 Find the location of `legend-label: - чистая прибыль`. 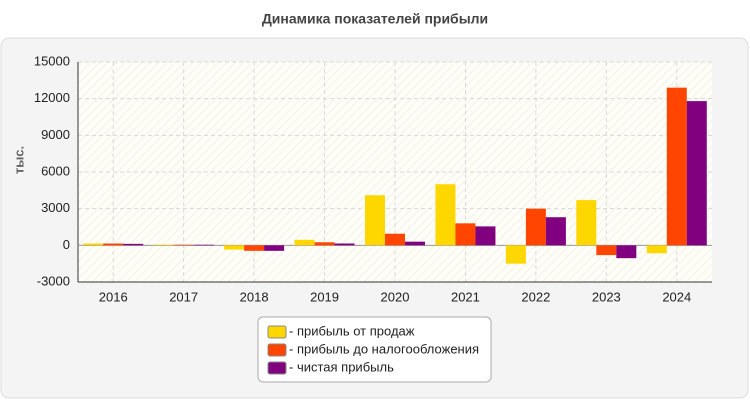

legend-label: - чистая прибыль is located at coordinates (341, 366).